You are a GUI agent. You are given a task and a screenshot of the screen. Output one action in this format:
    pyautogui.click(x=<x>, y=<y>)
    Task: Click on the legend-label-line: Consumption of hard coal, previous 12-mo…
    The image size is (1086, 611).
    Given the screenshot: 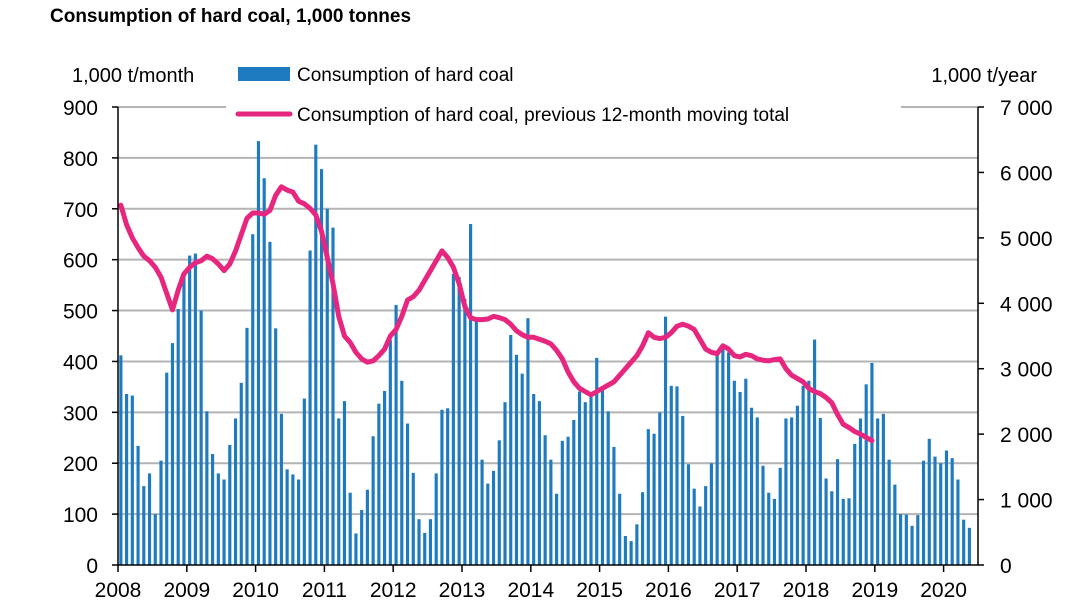 What is the action you would take?
    pyautogui.click(x=543, y=115)
    